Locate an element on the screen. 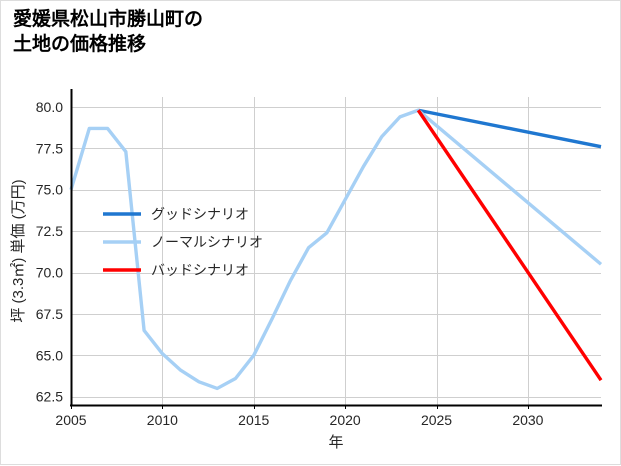 Image resolution: width=621 pixels, height=466 pixels. chart-title: 愛媛県松山市勝山町の 土地の価格推移 is located at coordinates (108, 32).